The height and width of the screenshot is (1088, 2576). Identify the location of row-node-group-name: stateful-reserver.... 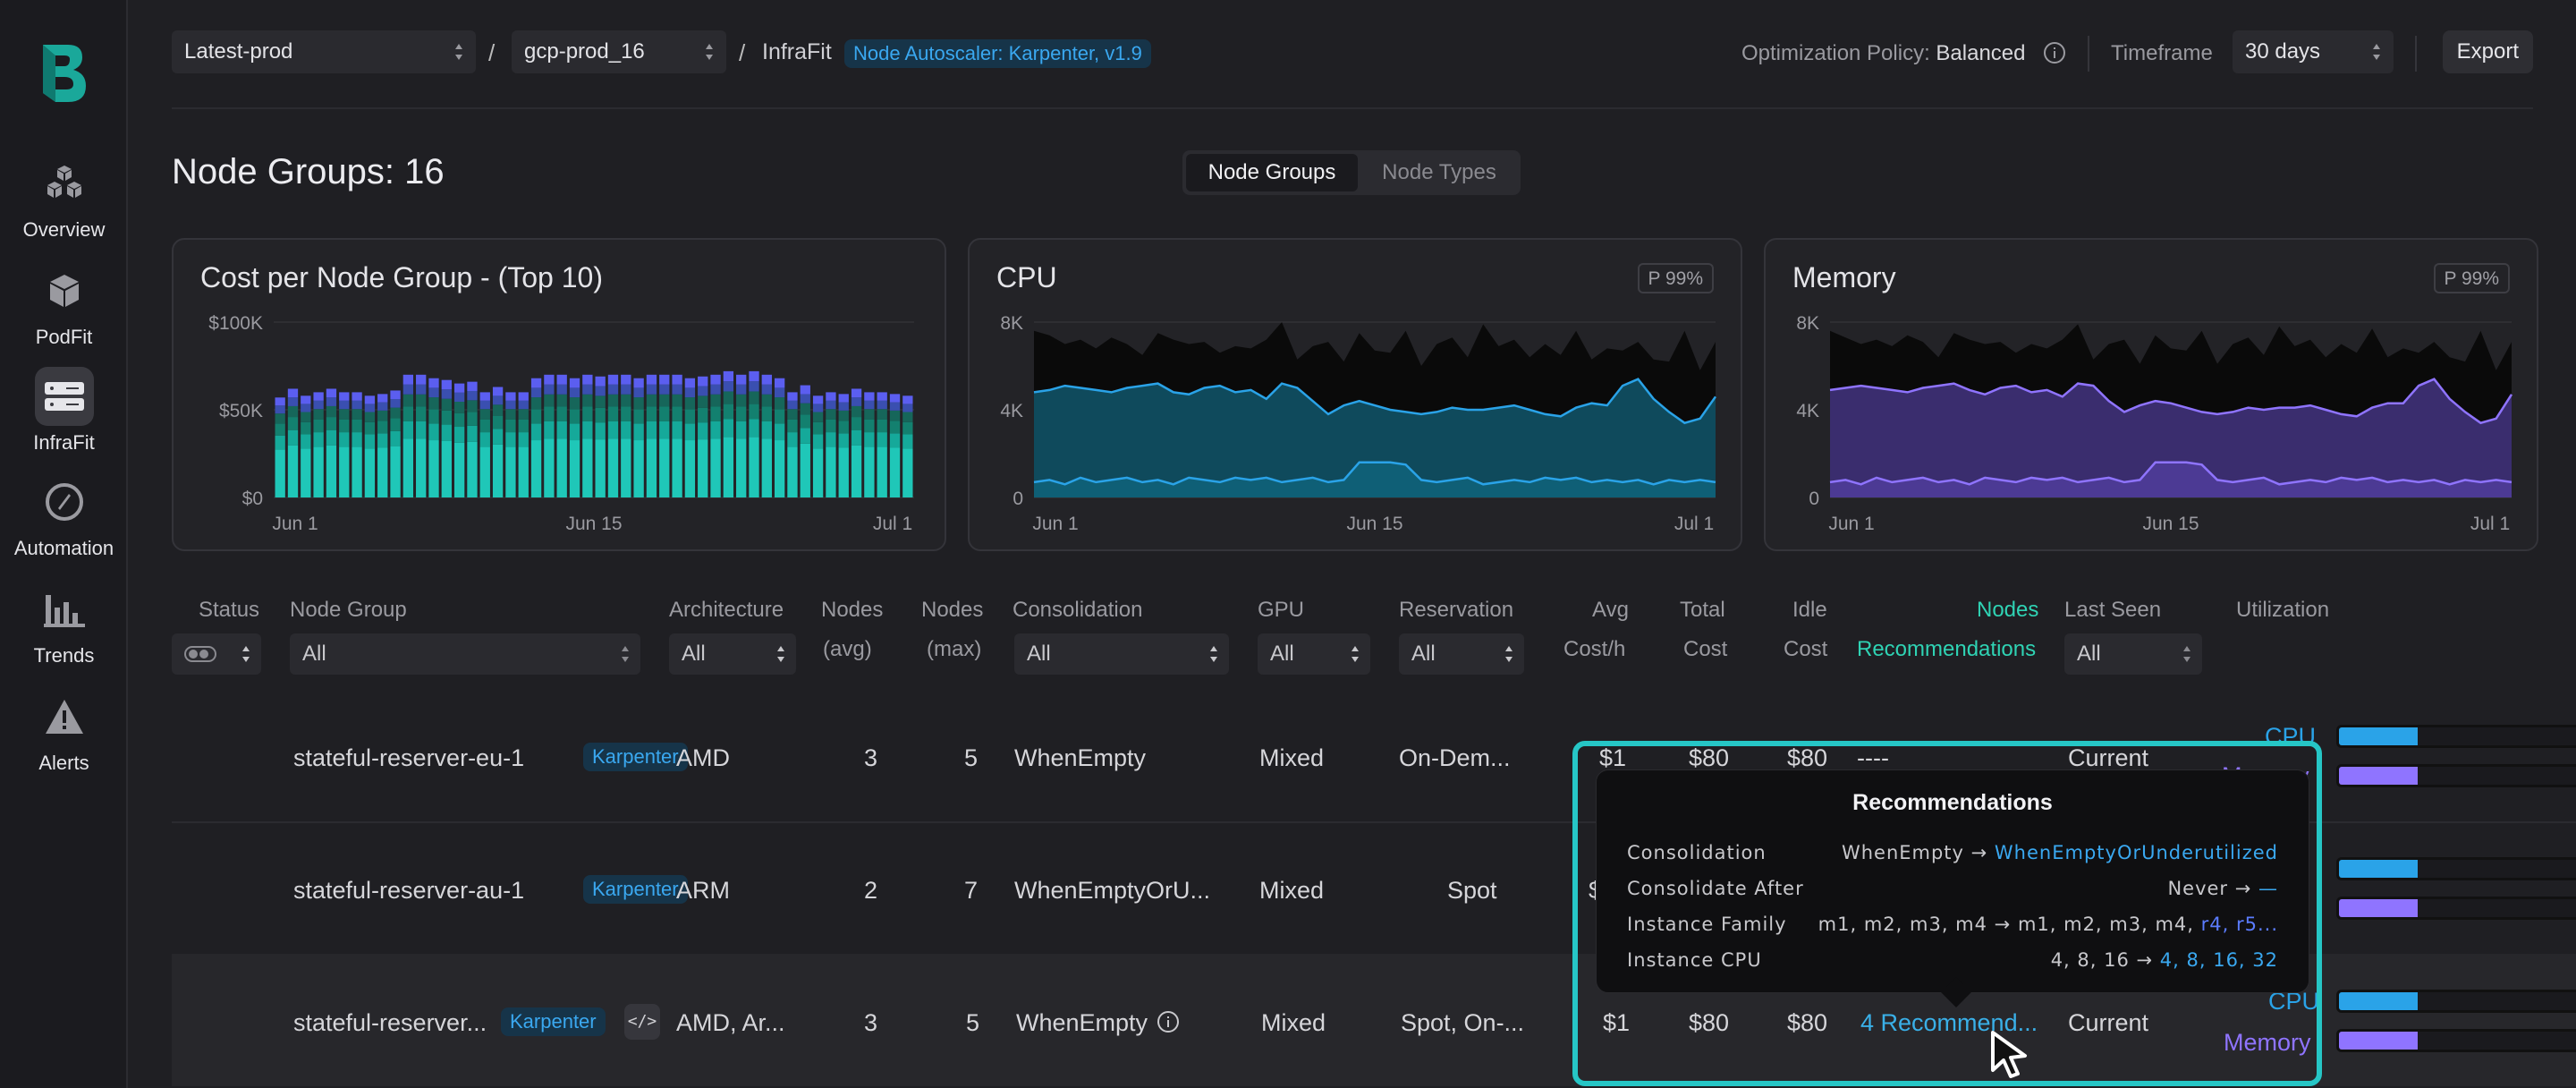
(390, 1022).